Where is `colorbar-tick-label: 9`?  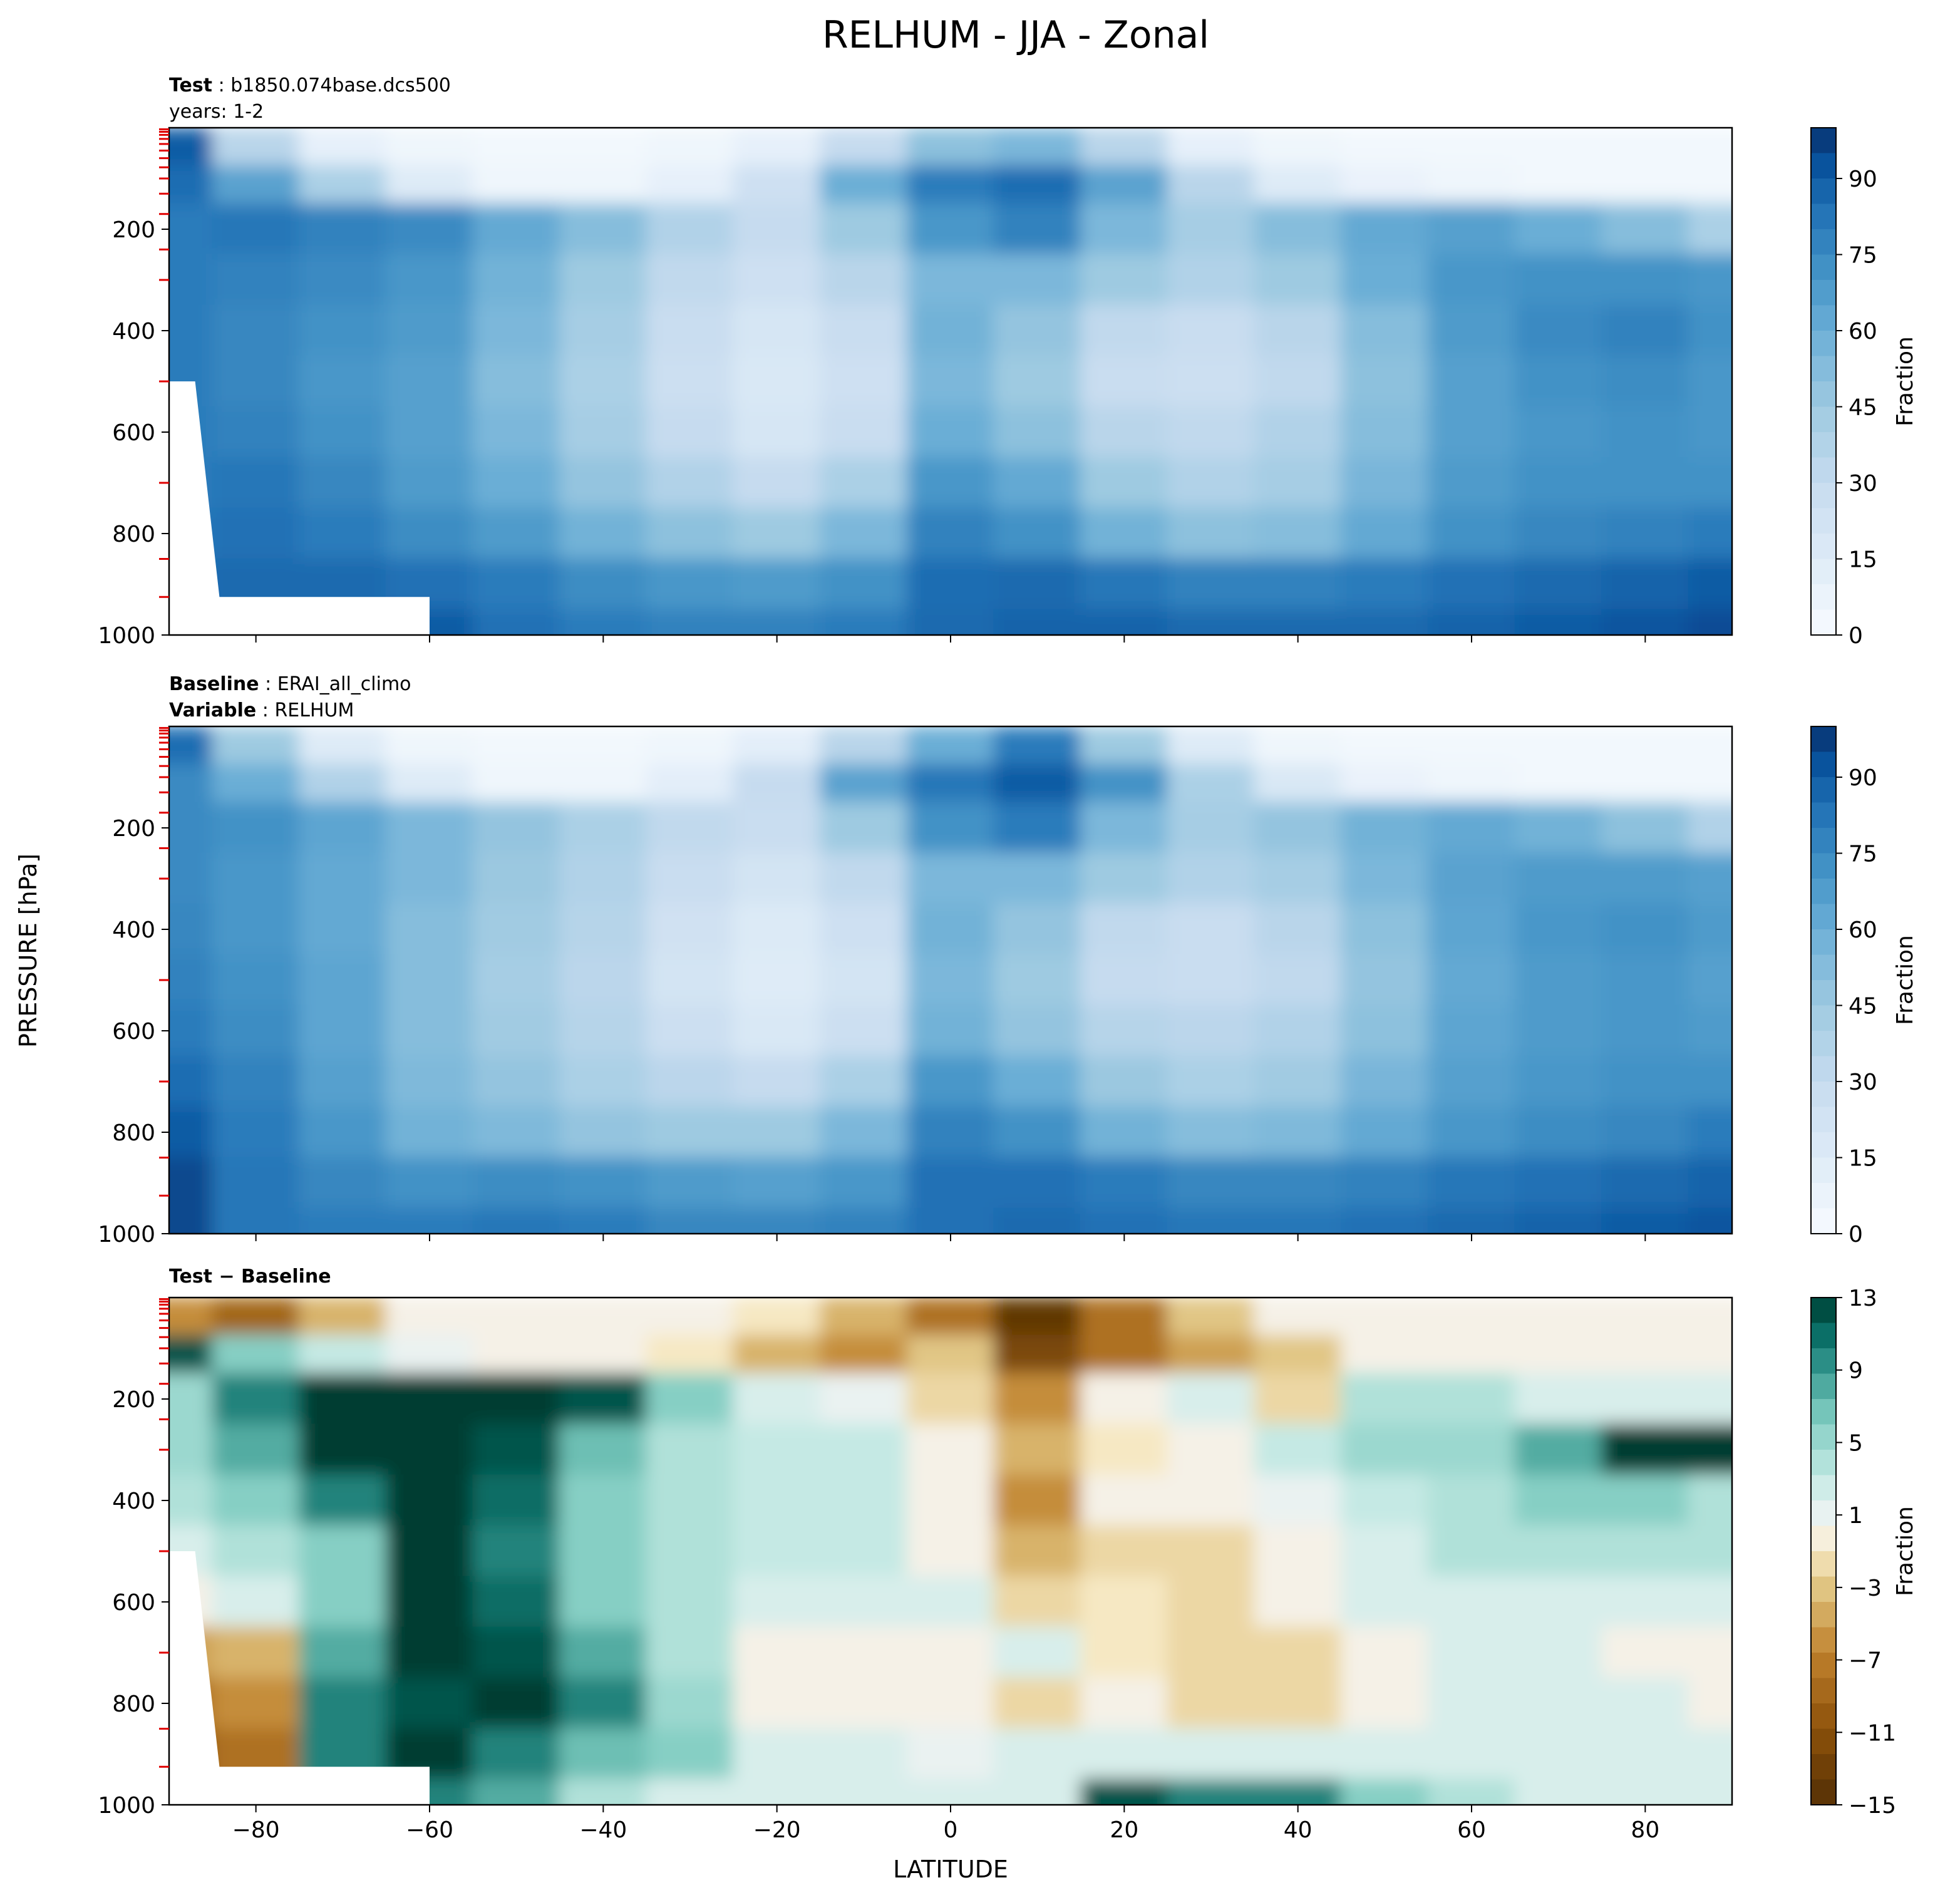 colorbar-tick-label: 9 is located at coordinates (1856, 1371).